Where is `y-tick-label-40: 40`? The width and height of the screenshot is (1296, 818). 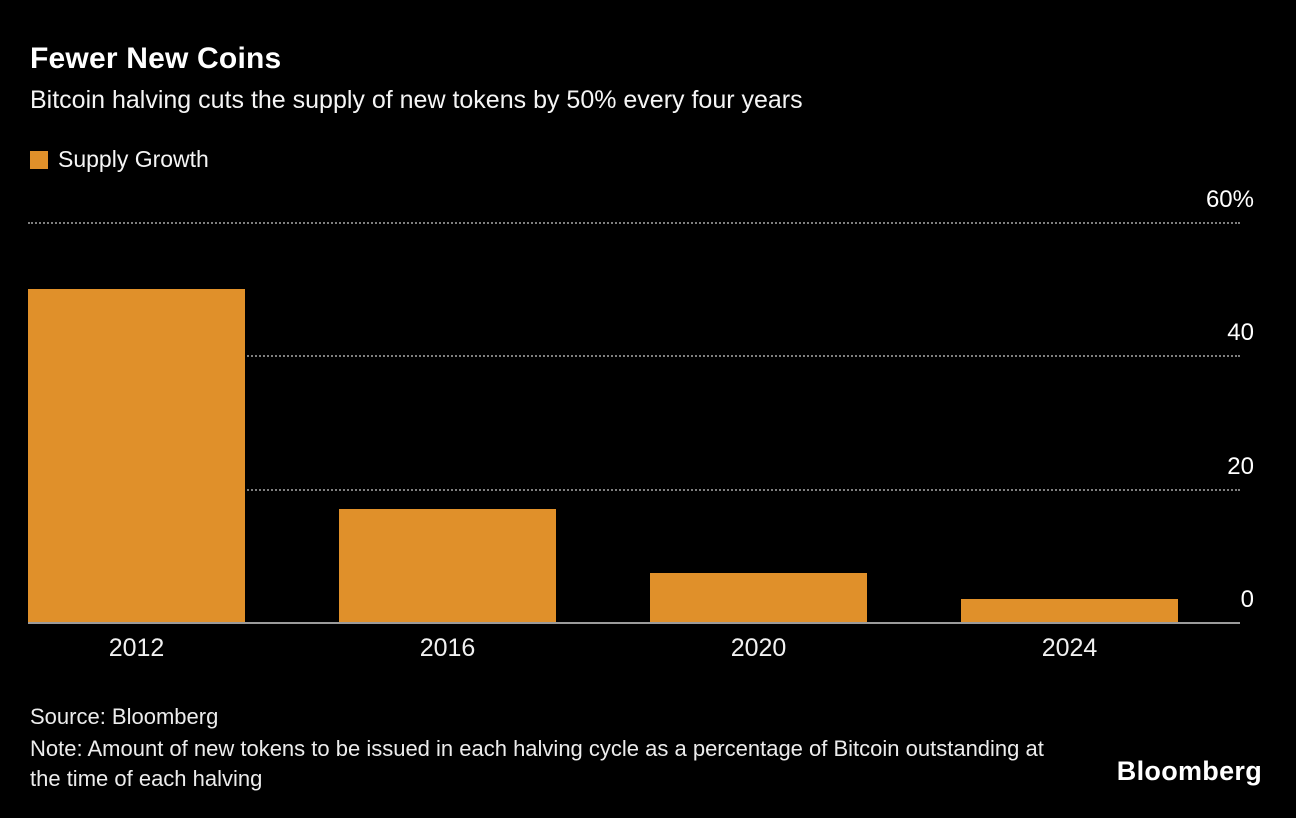 y-tick-label-40: 40 is located at coordinates (1240, 333).